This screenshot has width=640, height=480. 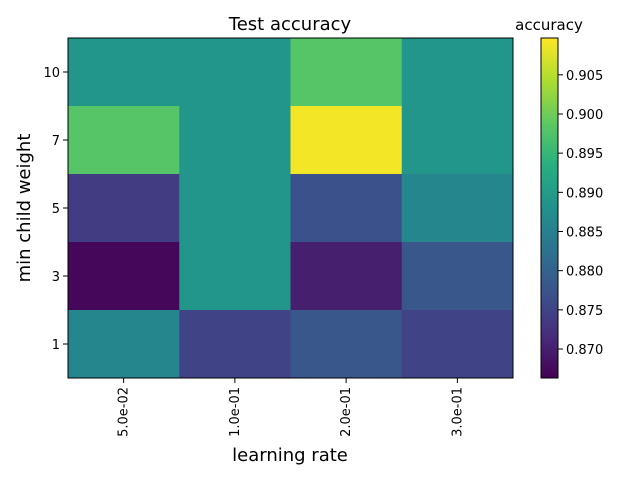 I want to click on colorbar-tick-label: 0.875, so click(x=584, y=311).